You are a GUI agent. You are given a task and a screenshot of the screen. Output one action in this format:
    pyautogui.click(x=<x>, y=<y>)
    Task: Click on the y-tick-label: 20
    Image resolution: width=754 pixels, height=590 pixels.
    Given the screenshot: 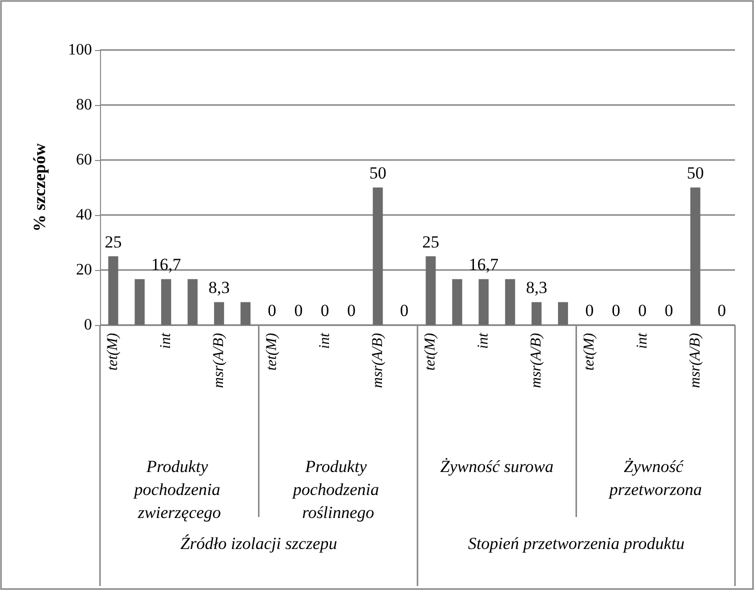 What is the action you would take?
    pyautogui.click(x=84, y=270)
    